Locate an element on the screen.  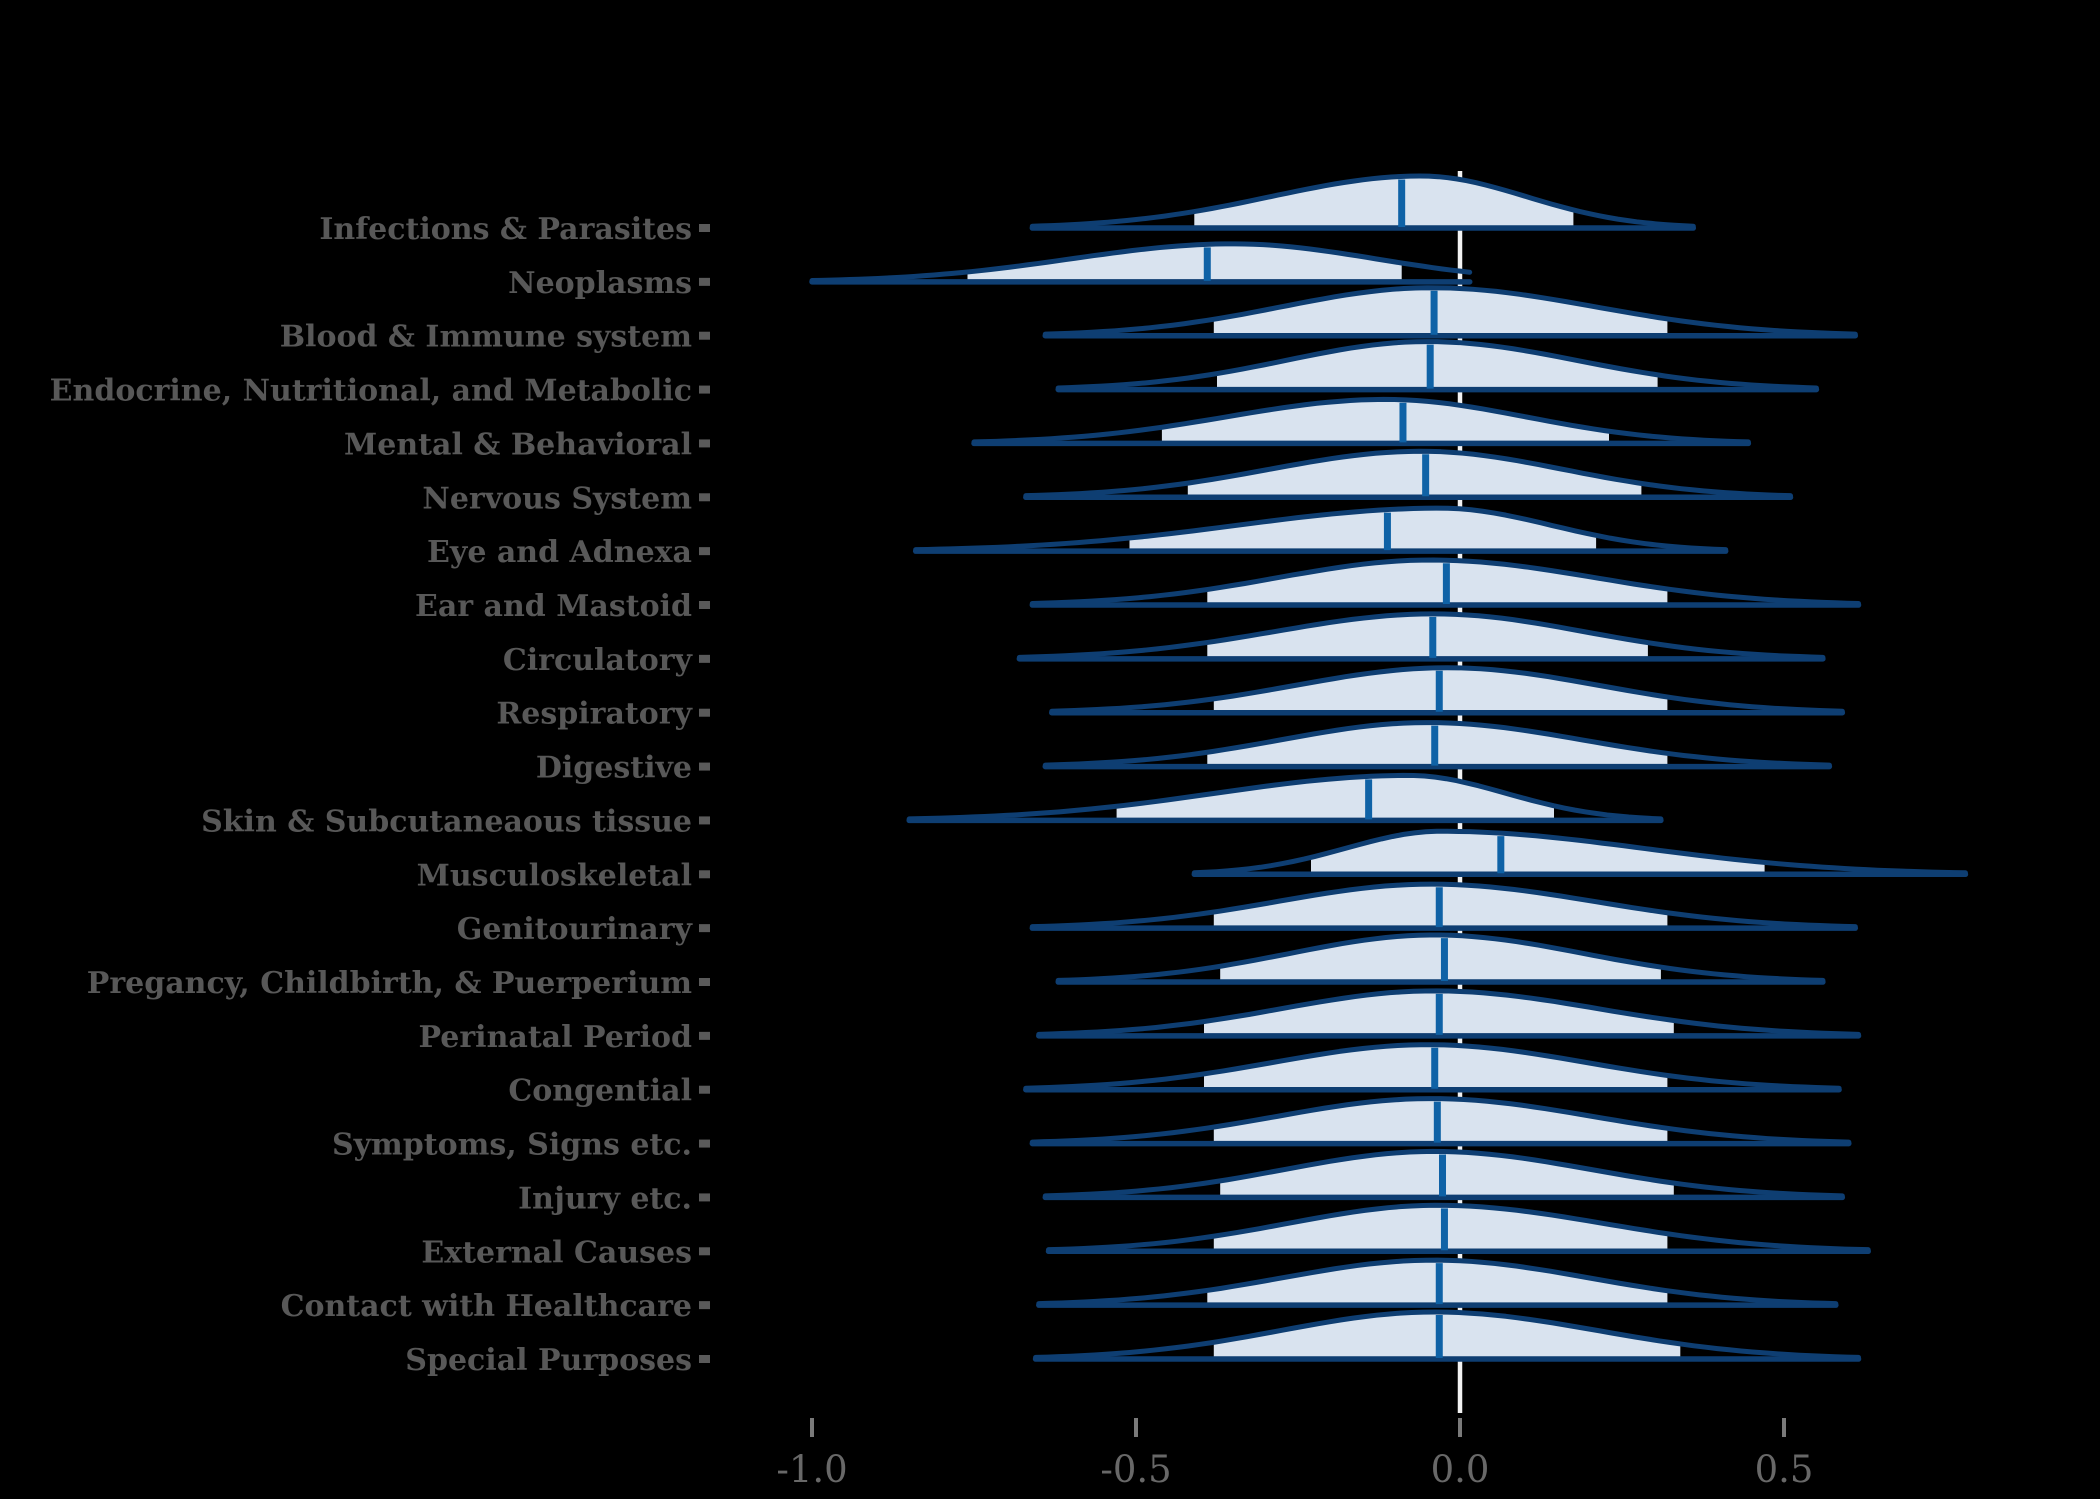
x-tick-label: -0.5 is located at coordinates (1135, 1469).